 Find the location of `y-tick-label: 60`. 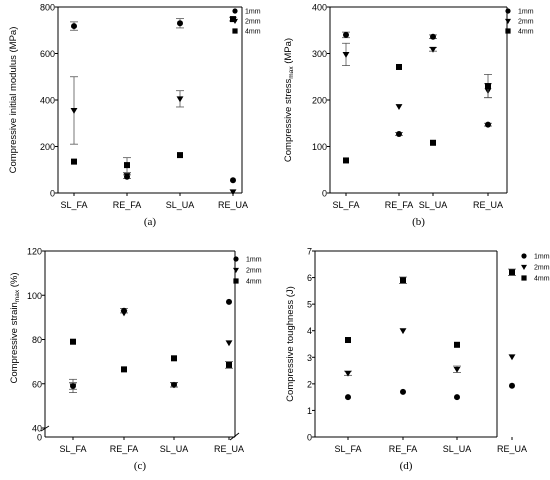

y-tick-label: 60 is located at coordinates (37, 384).